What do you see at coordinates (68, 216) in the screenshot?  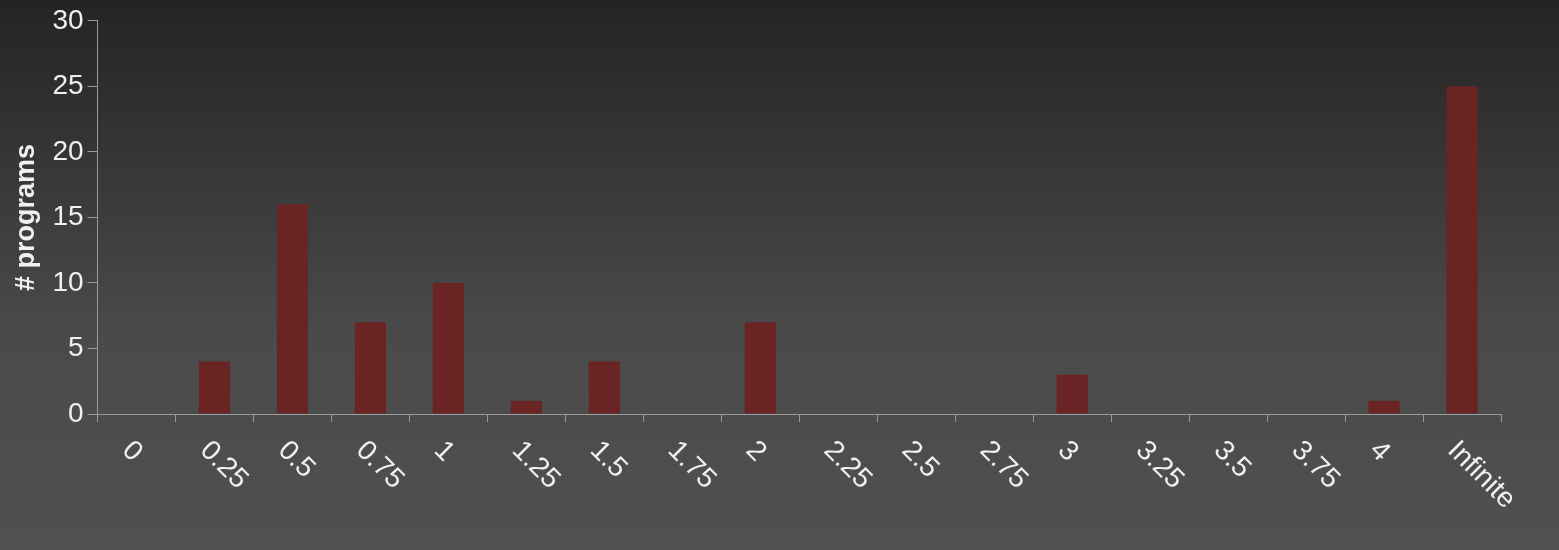 I see `y-tick-label: 15` at bounding box center [68, 216].